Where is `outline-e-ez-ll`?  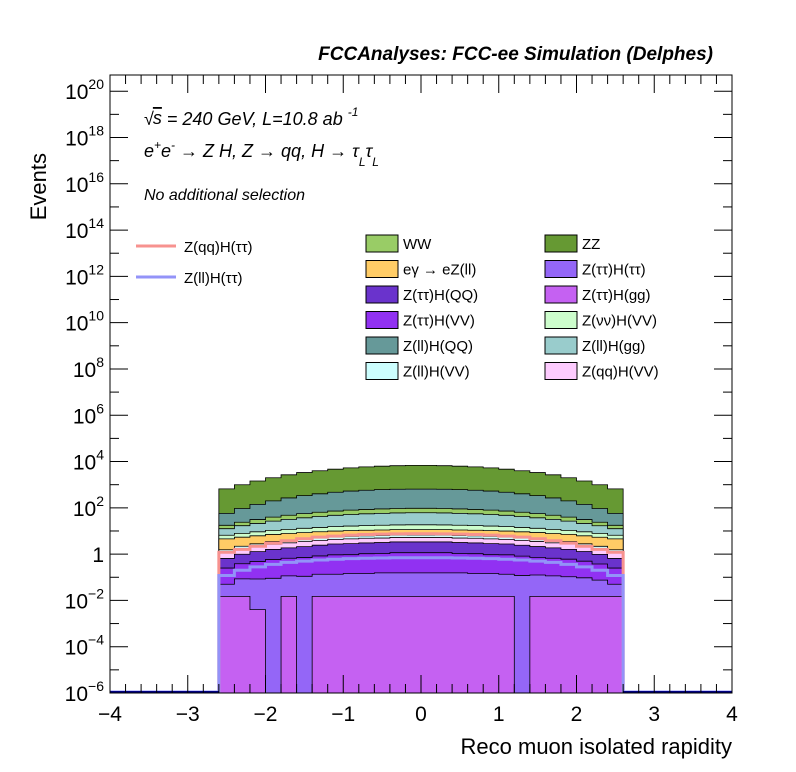
outline-e-ez-ll is located at coordinates (421, 611).